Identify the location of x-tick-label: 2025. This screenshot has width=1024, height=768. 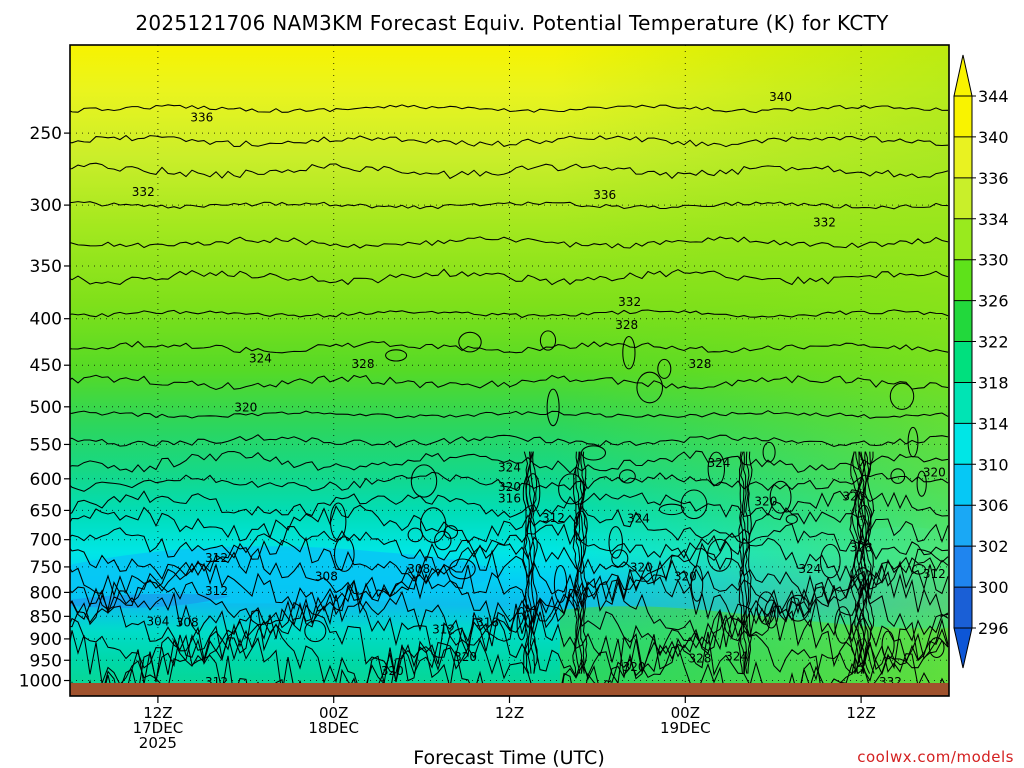
(158, 743).